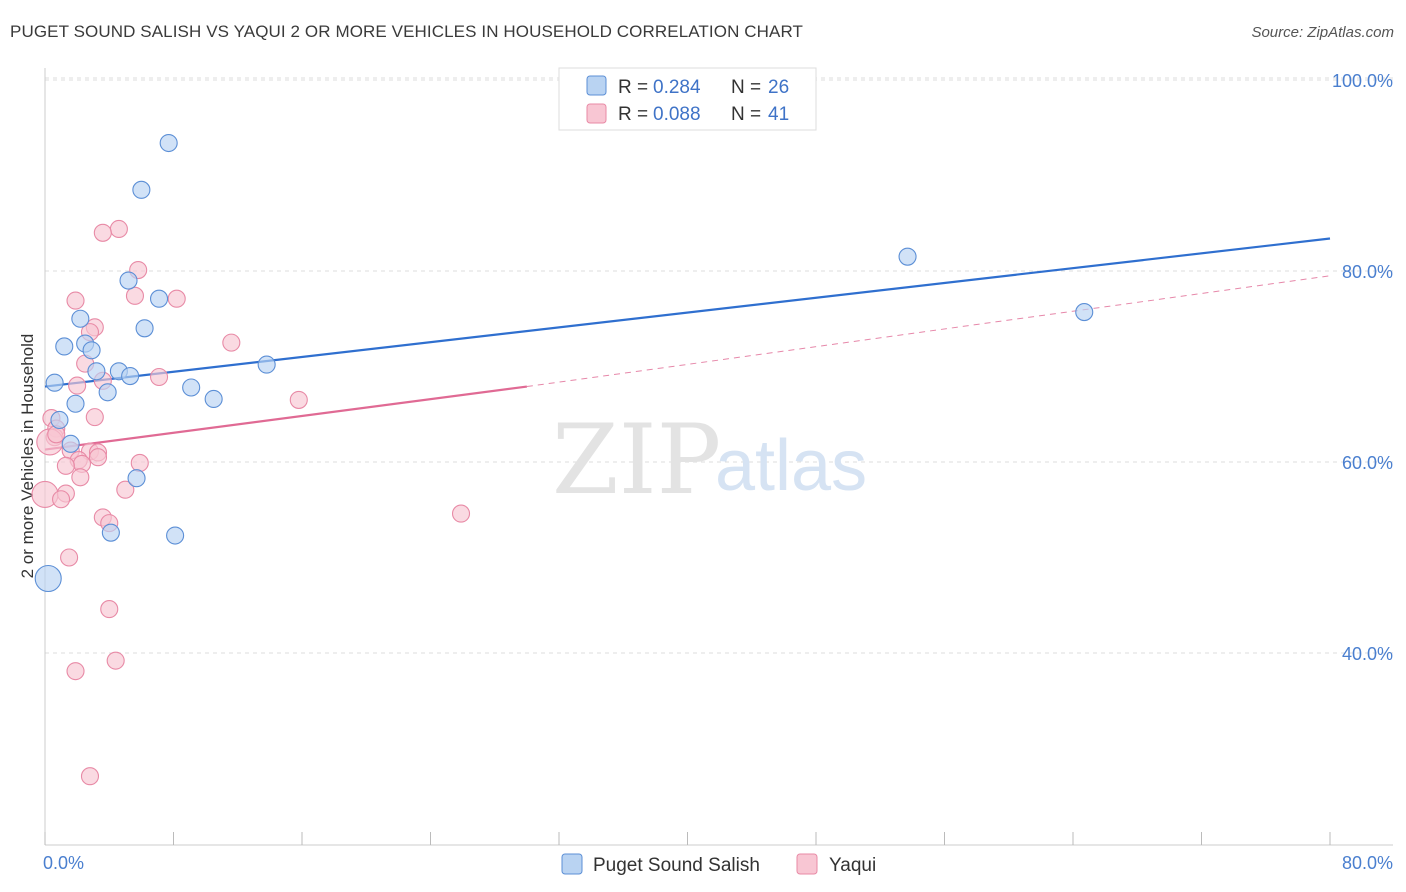 The width and height of the screenshot is (1406, 892). What do you see at coordinates (596, 113) in the screenshot?
I see `legend-swatch-pink` at bounding box center [596, 113].